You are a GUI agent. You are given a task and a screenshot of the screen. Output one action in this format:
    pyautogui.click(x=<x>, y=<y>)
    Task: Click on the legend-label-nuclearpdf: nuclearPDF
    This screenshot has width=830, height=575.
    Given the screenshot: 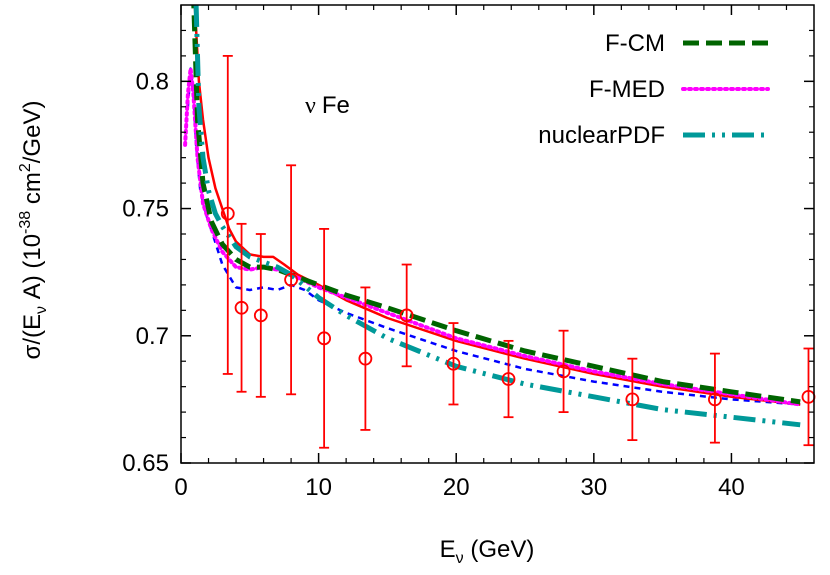 What is the action you would take?
    pyautogui.click(x=601, y=135)
    